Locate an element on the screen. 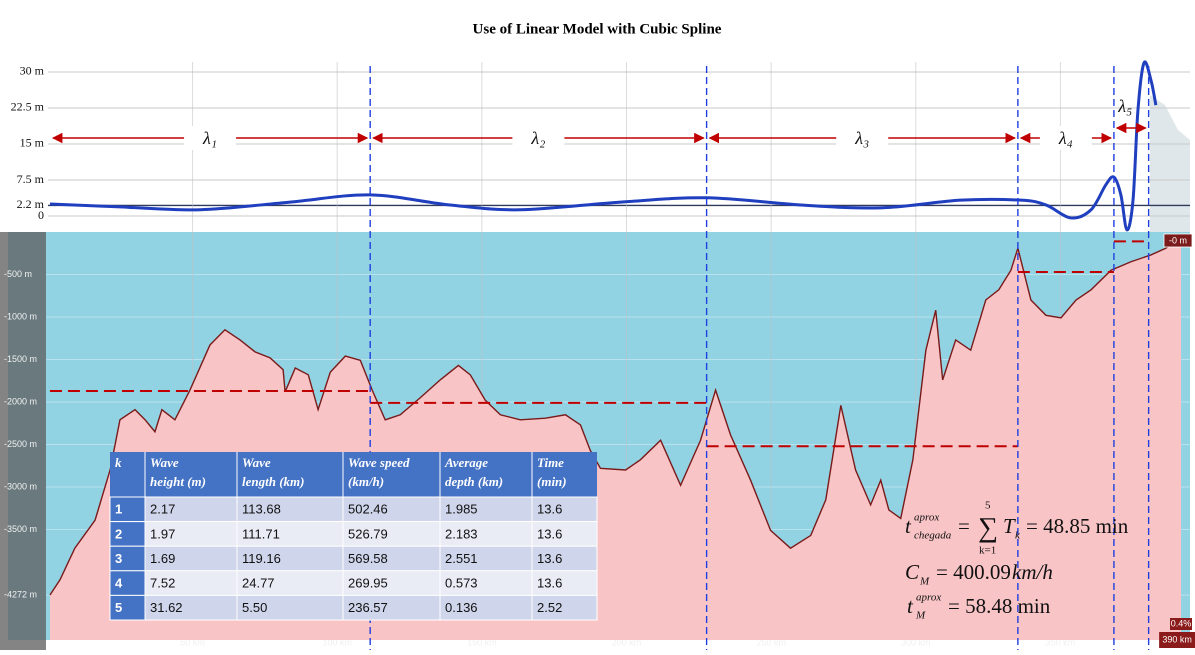 This screenshot has width=1195, height=655. y-tick-label: -4272 m is located at coordinates (20, 594).